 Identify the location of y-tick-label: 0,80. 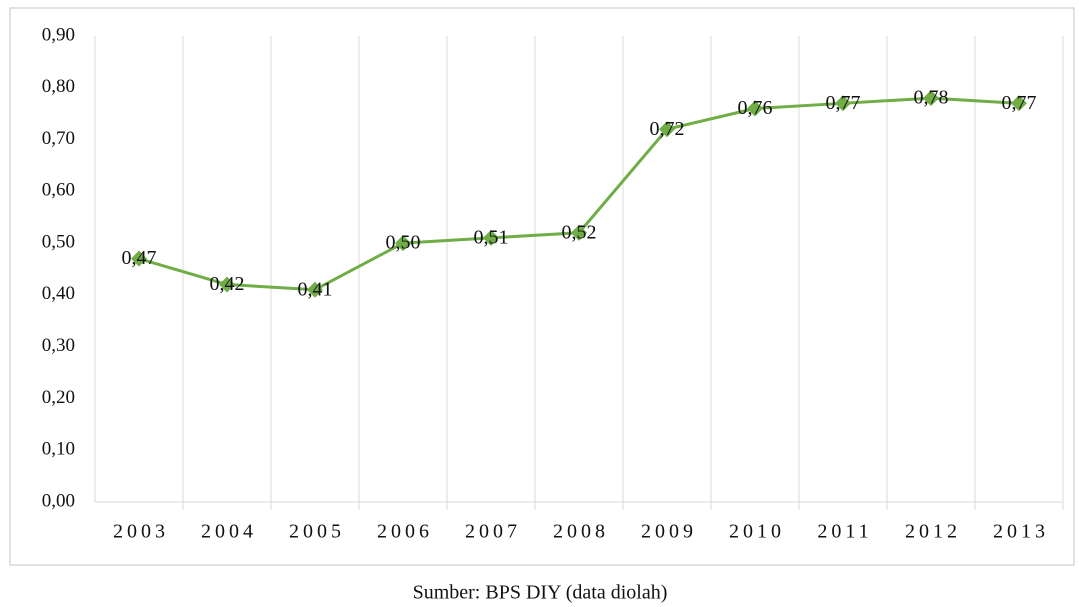
(58, 86).